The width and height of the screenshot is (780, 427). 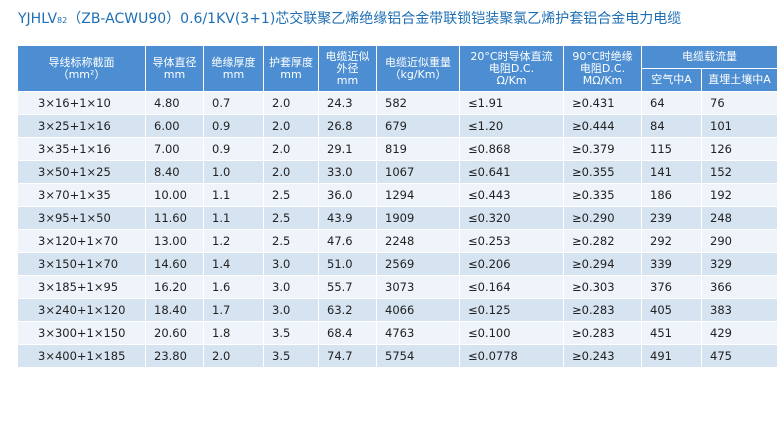 I want to click on cell-resistance-20: ≤0.641, so click(x=511, y=172).